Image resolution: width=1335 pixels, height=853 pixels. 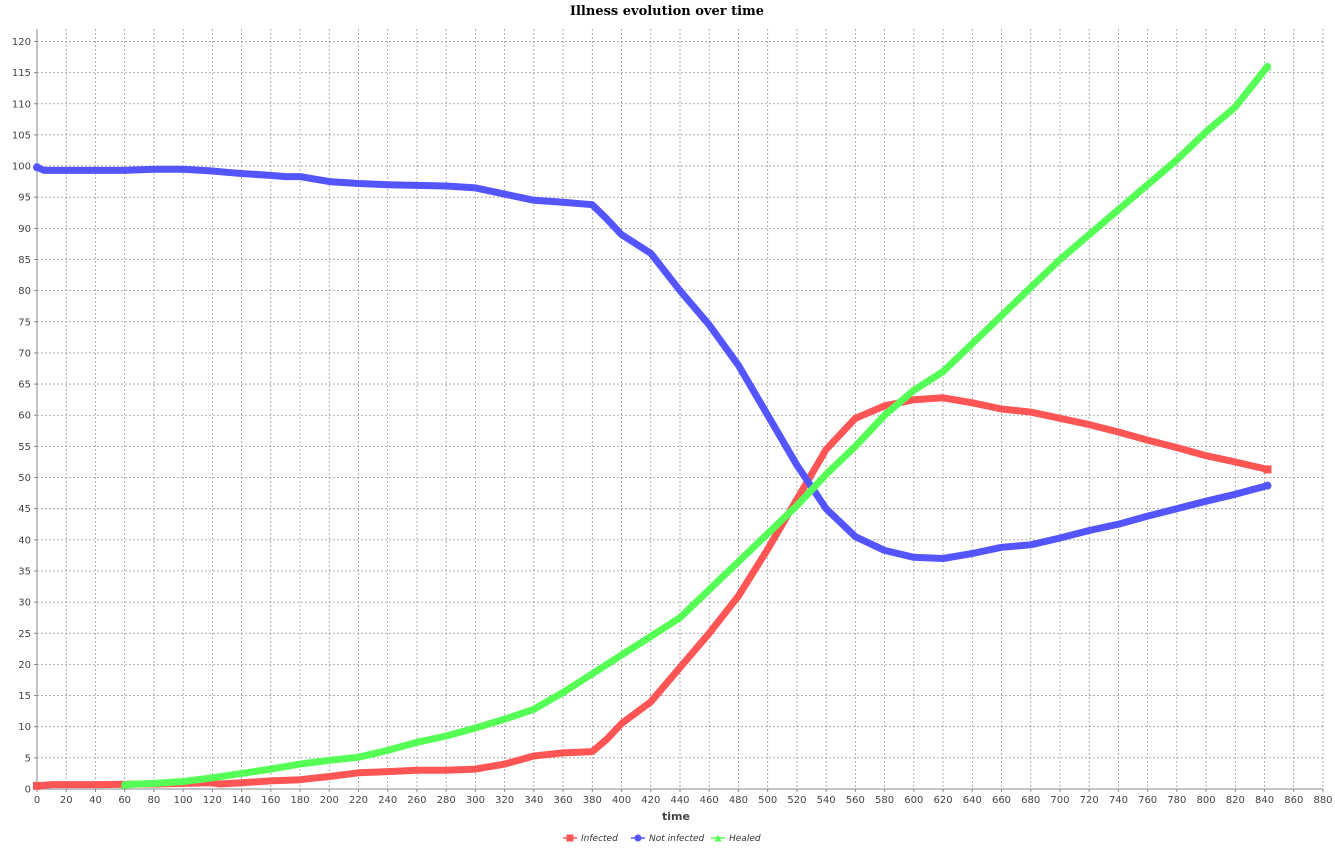 I want to click on legend-label-healed: Healed, so click(x=745, y=839).